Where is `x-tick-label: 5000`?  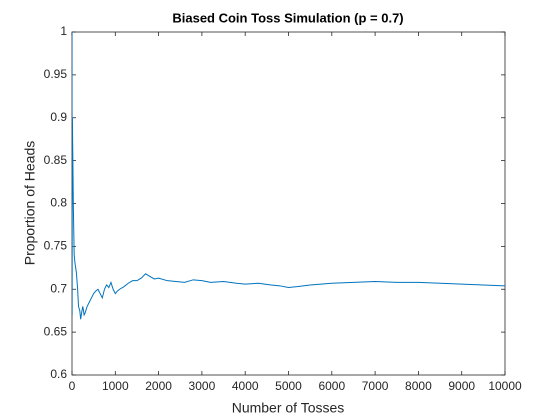 x-tick-label: 5000 is located at coordinates (288, 386).